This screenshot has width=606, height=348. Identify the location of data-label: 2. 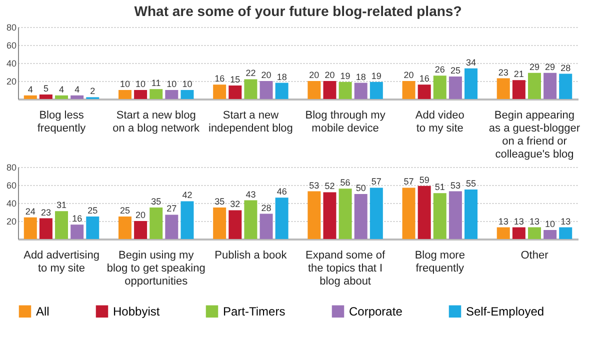
(93, 91).